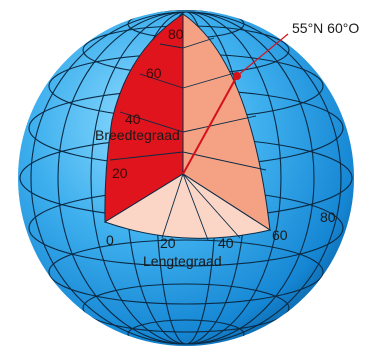 The image size is (382, 347). Describe the element at coordinates (144, 118) in the screenshot. I see `latitude-wedge` at that location.